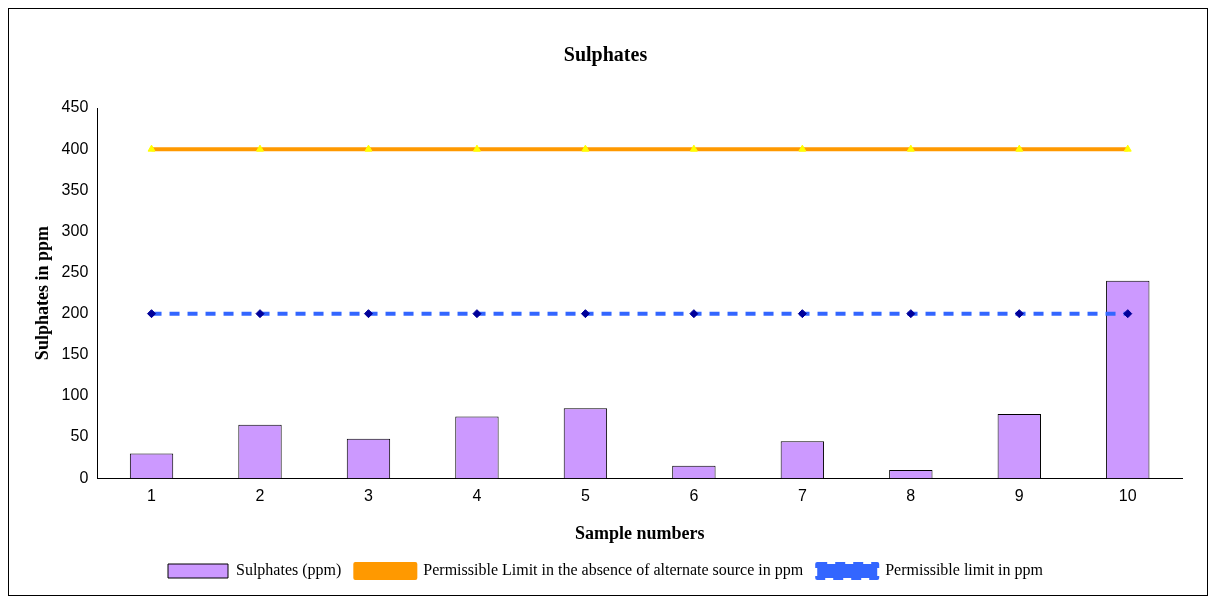 This screenshot has height=604, width=1219. What do you see at coordinates (75, 271) in the screenshot?
I see `y-tick-label: 250` at bounding box center [75, 271].